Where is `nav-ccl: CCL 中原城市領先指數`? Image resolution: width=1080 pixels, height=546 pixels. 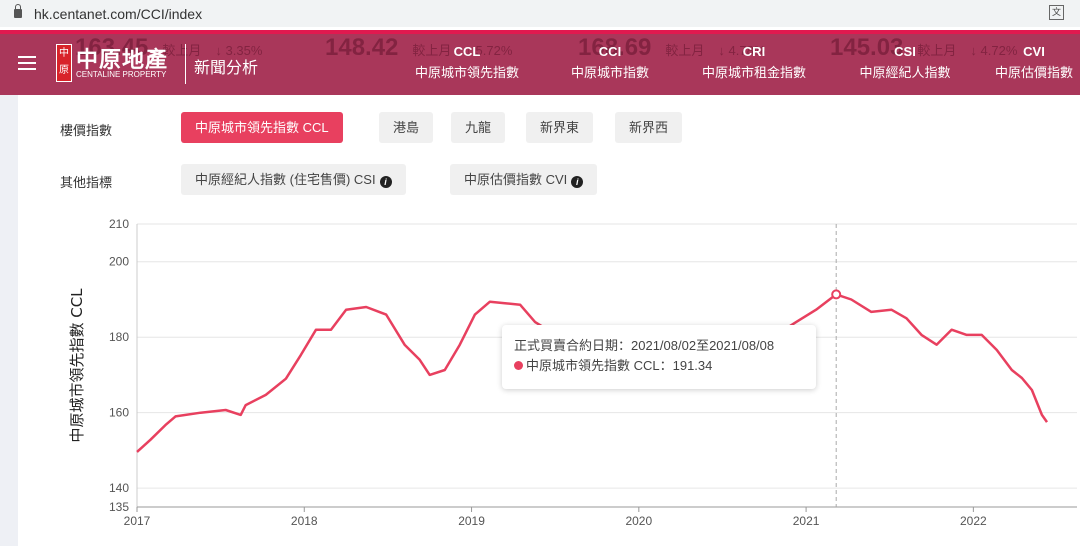 nav-ccl: CCL 中原城市領先指數 is located at coordinates (466, 62).